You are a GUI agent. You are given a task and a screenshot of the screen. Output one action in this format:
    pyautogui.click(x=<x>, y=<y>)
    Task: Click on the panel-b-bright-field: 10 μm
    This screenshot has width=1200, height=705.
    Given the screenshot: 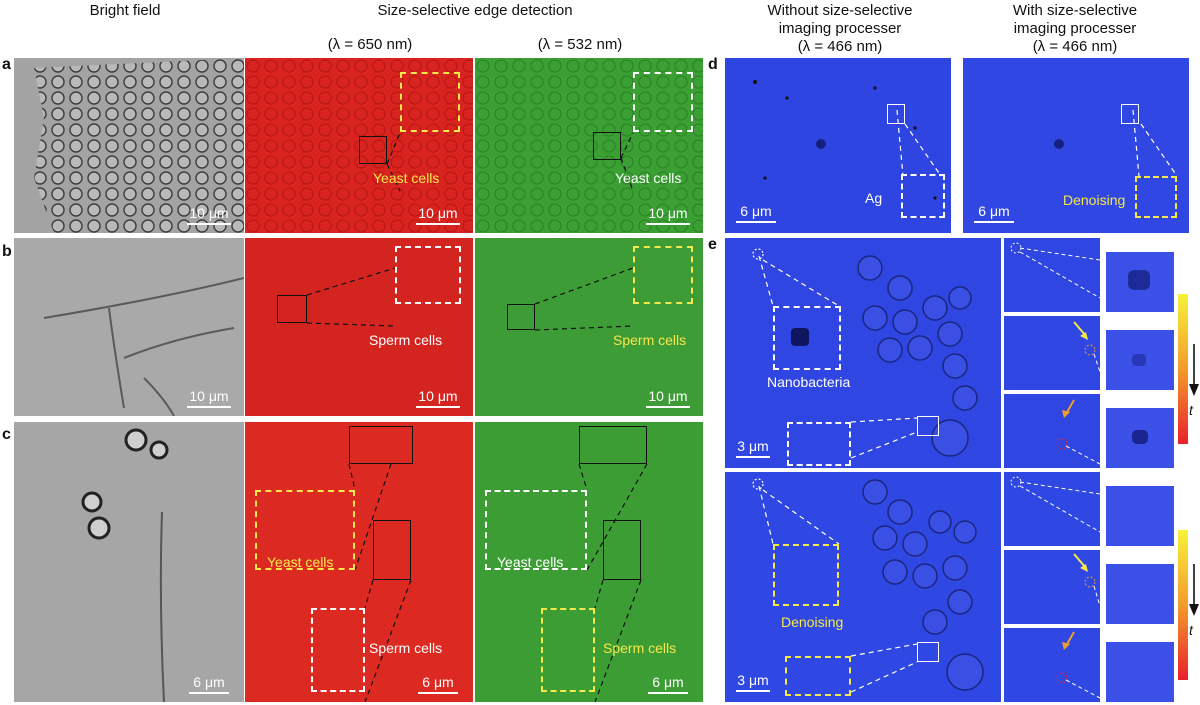 What is the action you would take?
    pyautogui.click(x=129, y=327)
    